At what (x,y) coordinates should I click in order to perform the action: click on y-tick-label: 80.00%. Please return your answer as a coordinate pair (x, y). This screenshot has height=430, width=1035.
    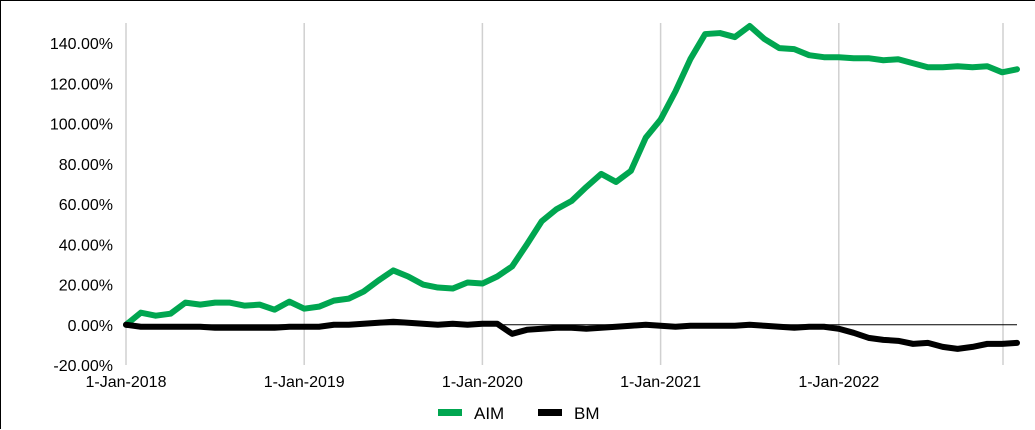
    Looking at the image, I should click on (86, 165).